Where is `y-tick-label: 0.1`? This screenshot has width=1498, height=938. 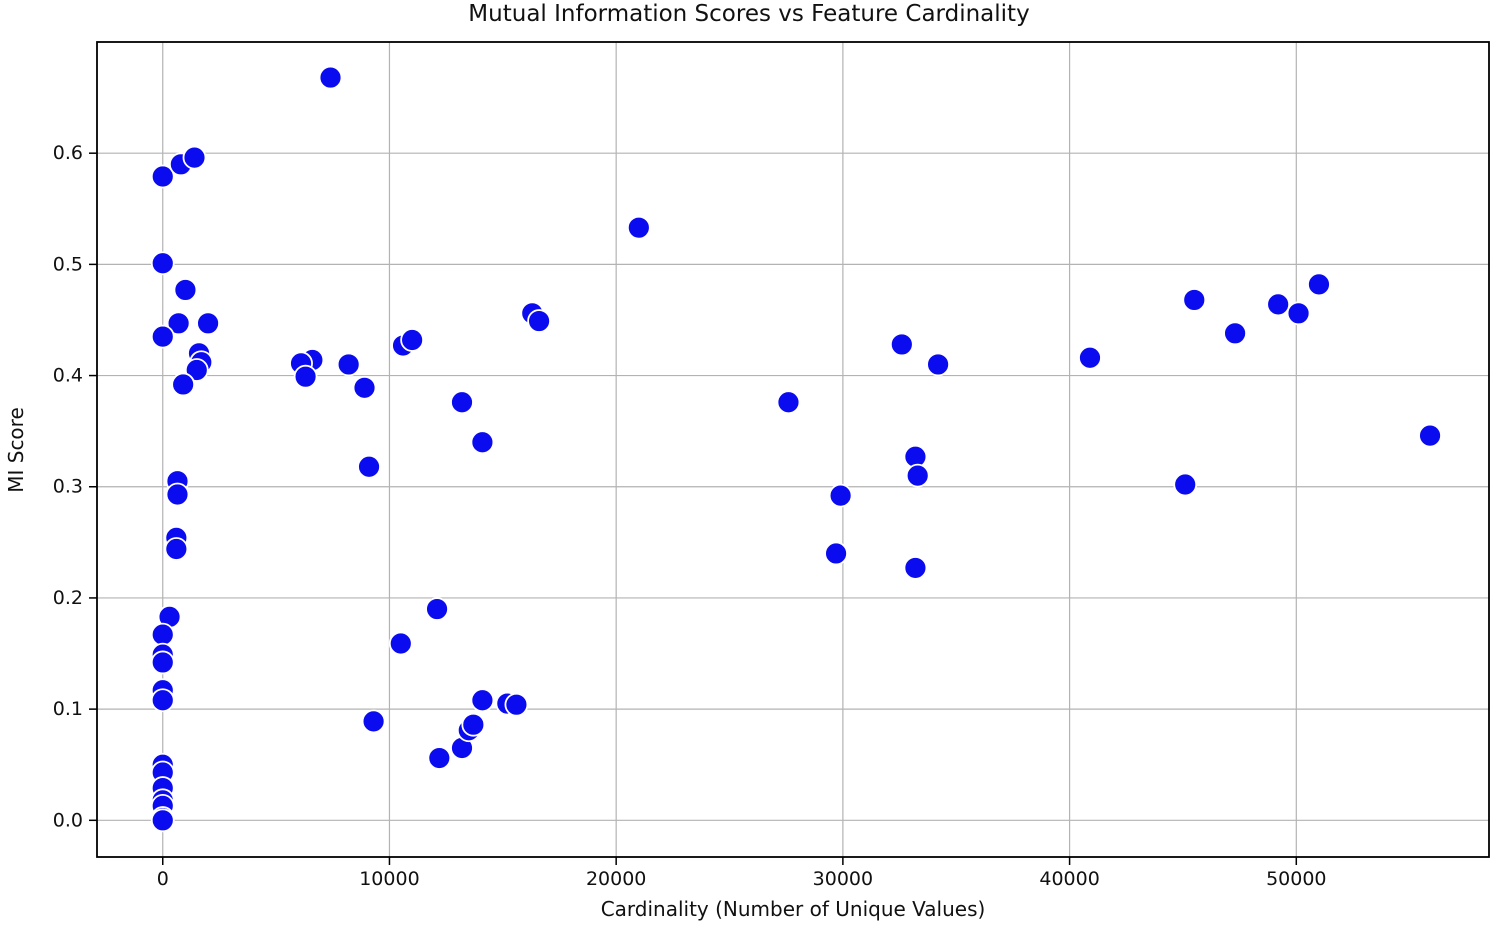 y-tick-label: 0.1 is located at coordinates (68, 709).